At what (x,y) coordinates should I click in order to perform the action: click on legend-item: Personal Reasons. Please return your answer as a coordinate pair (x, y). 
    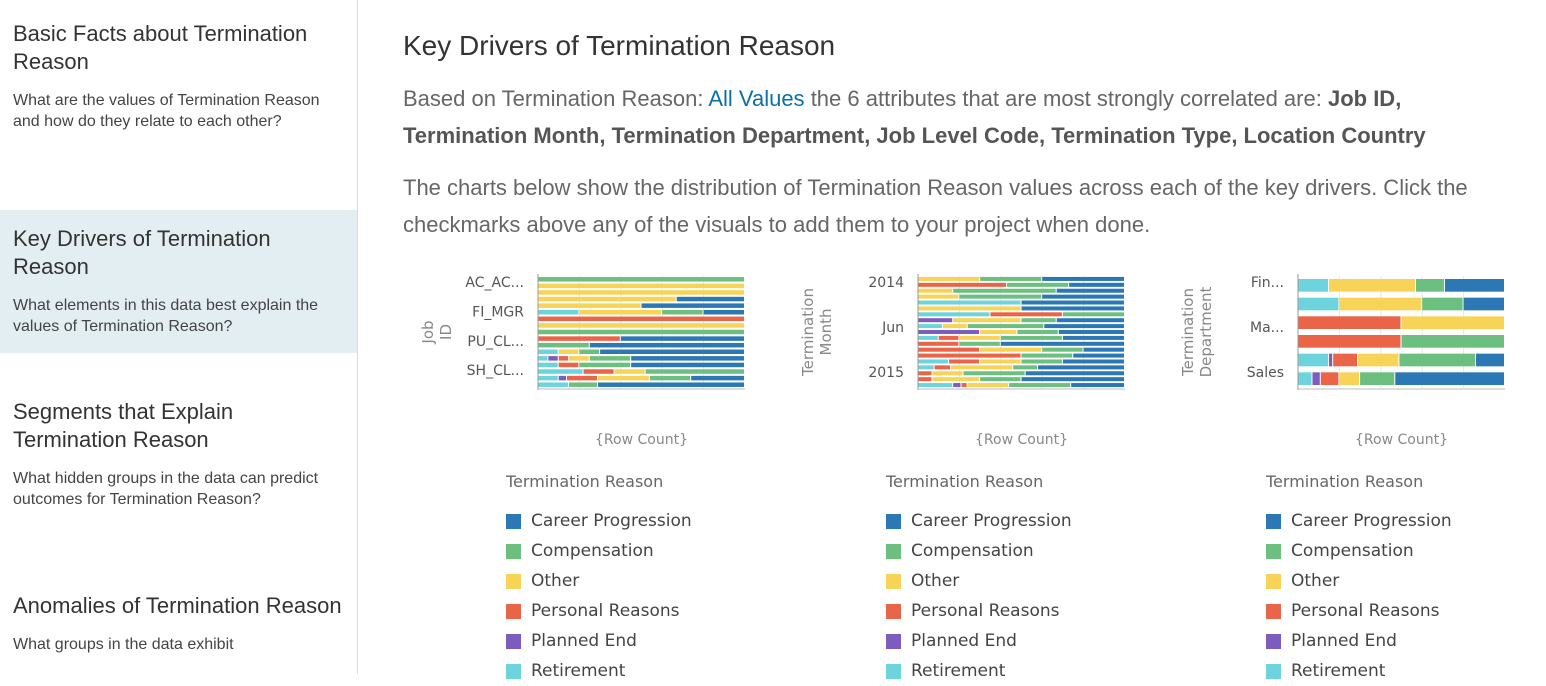
    Looking at the image, I should click on (656, 611).